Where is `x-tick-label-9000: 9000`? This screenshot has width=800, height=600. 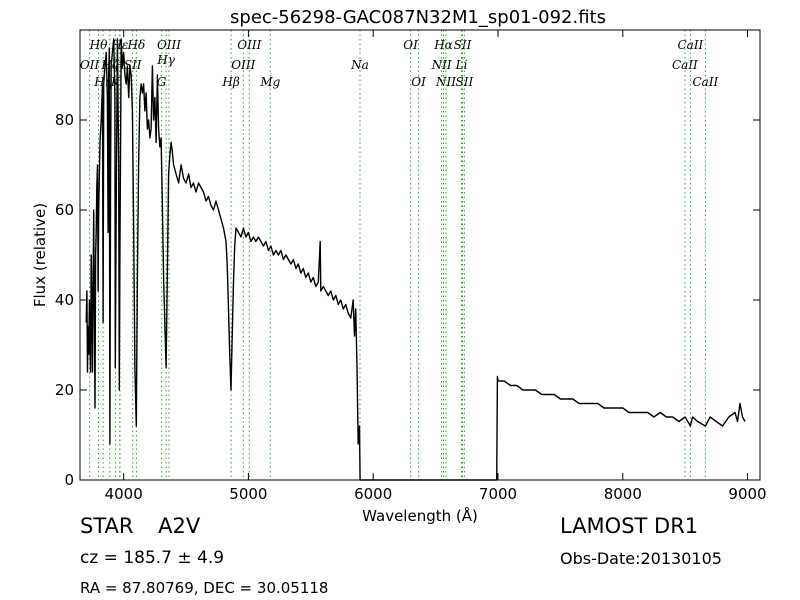
x-tick-label-9000: 9000 is located at coordinates (747, 494).